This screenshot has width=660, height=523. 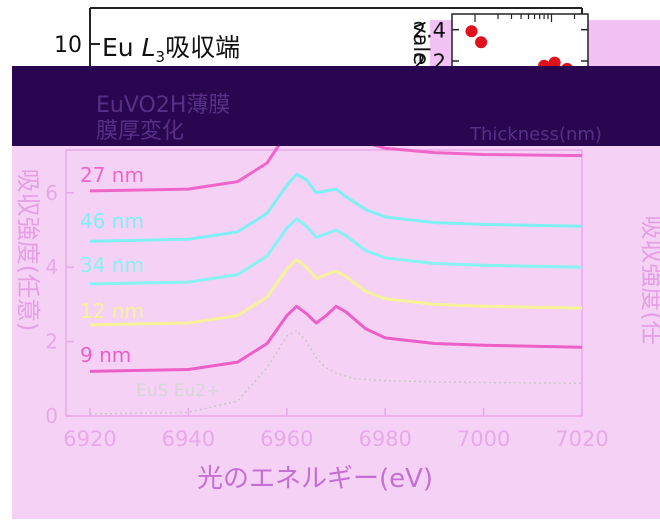 I want to click on x-tick-label: 6940, so click(x=188, y=439).